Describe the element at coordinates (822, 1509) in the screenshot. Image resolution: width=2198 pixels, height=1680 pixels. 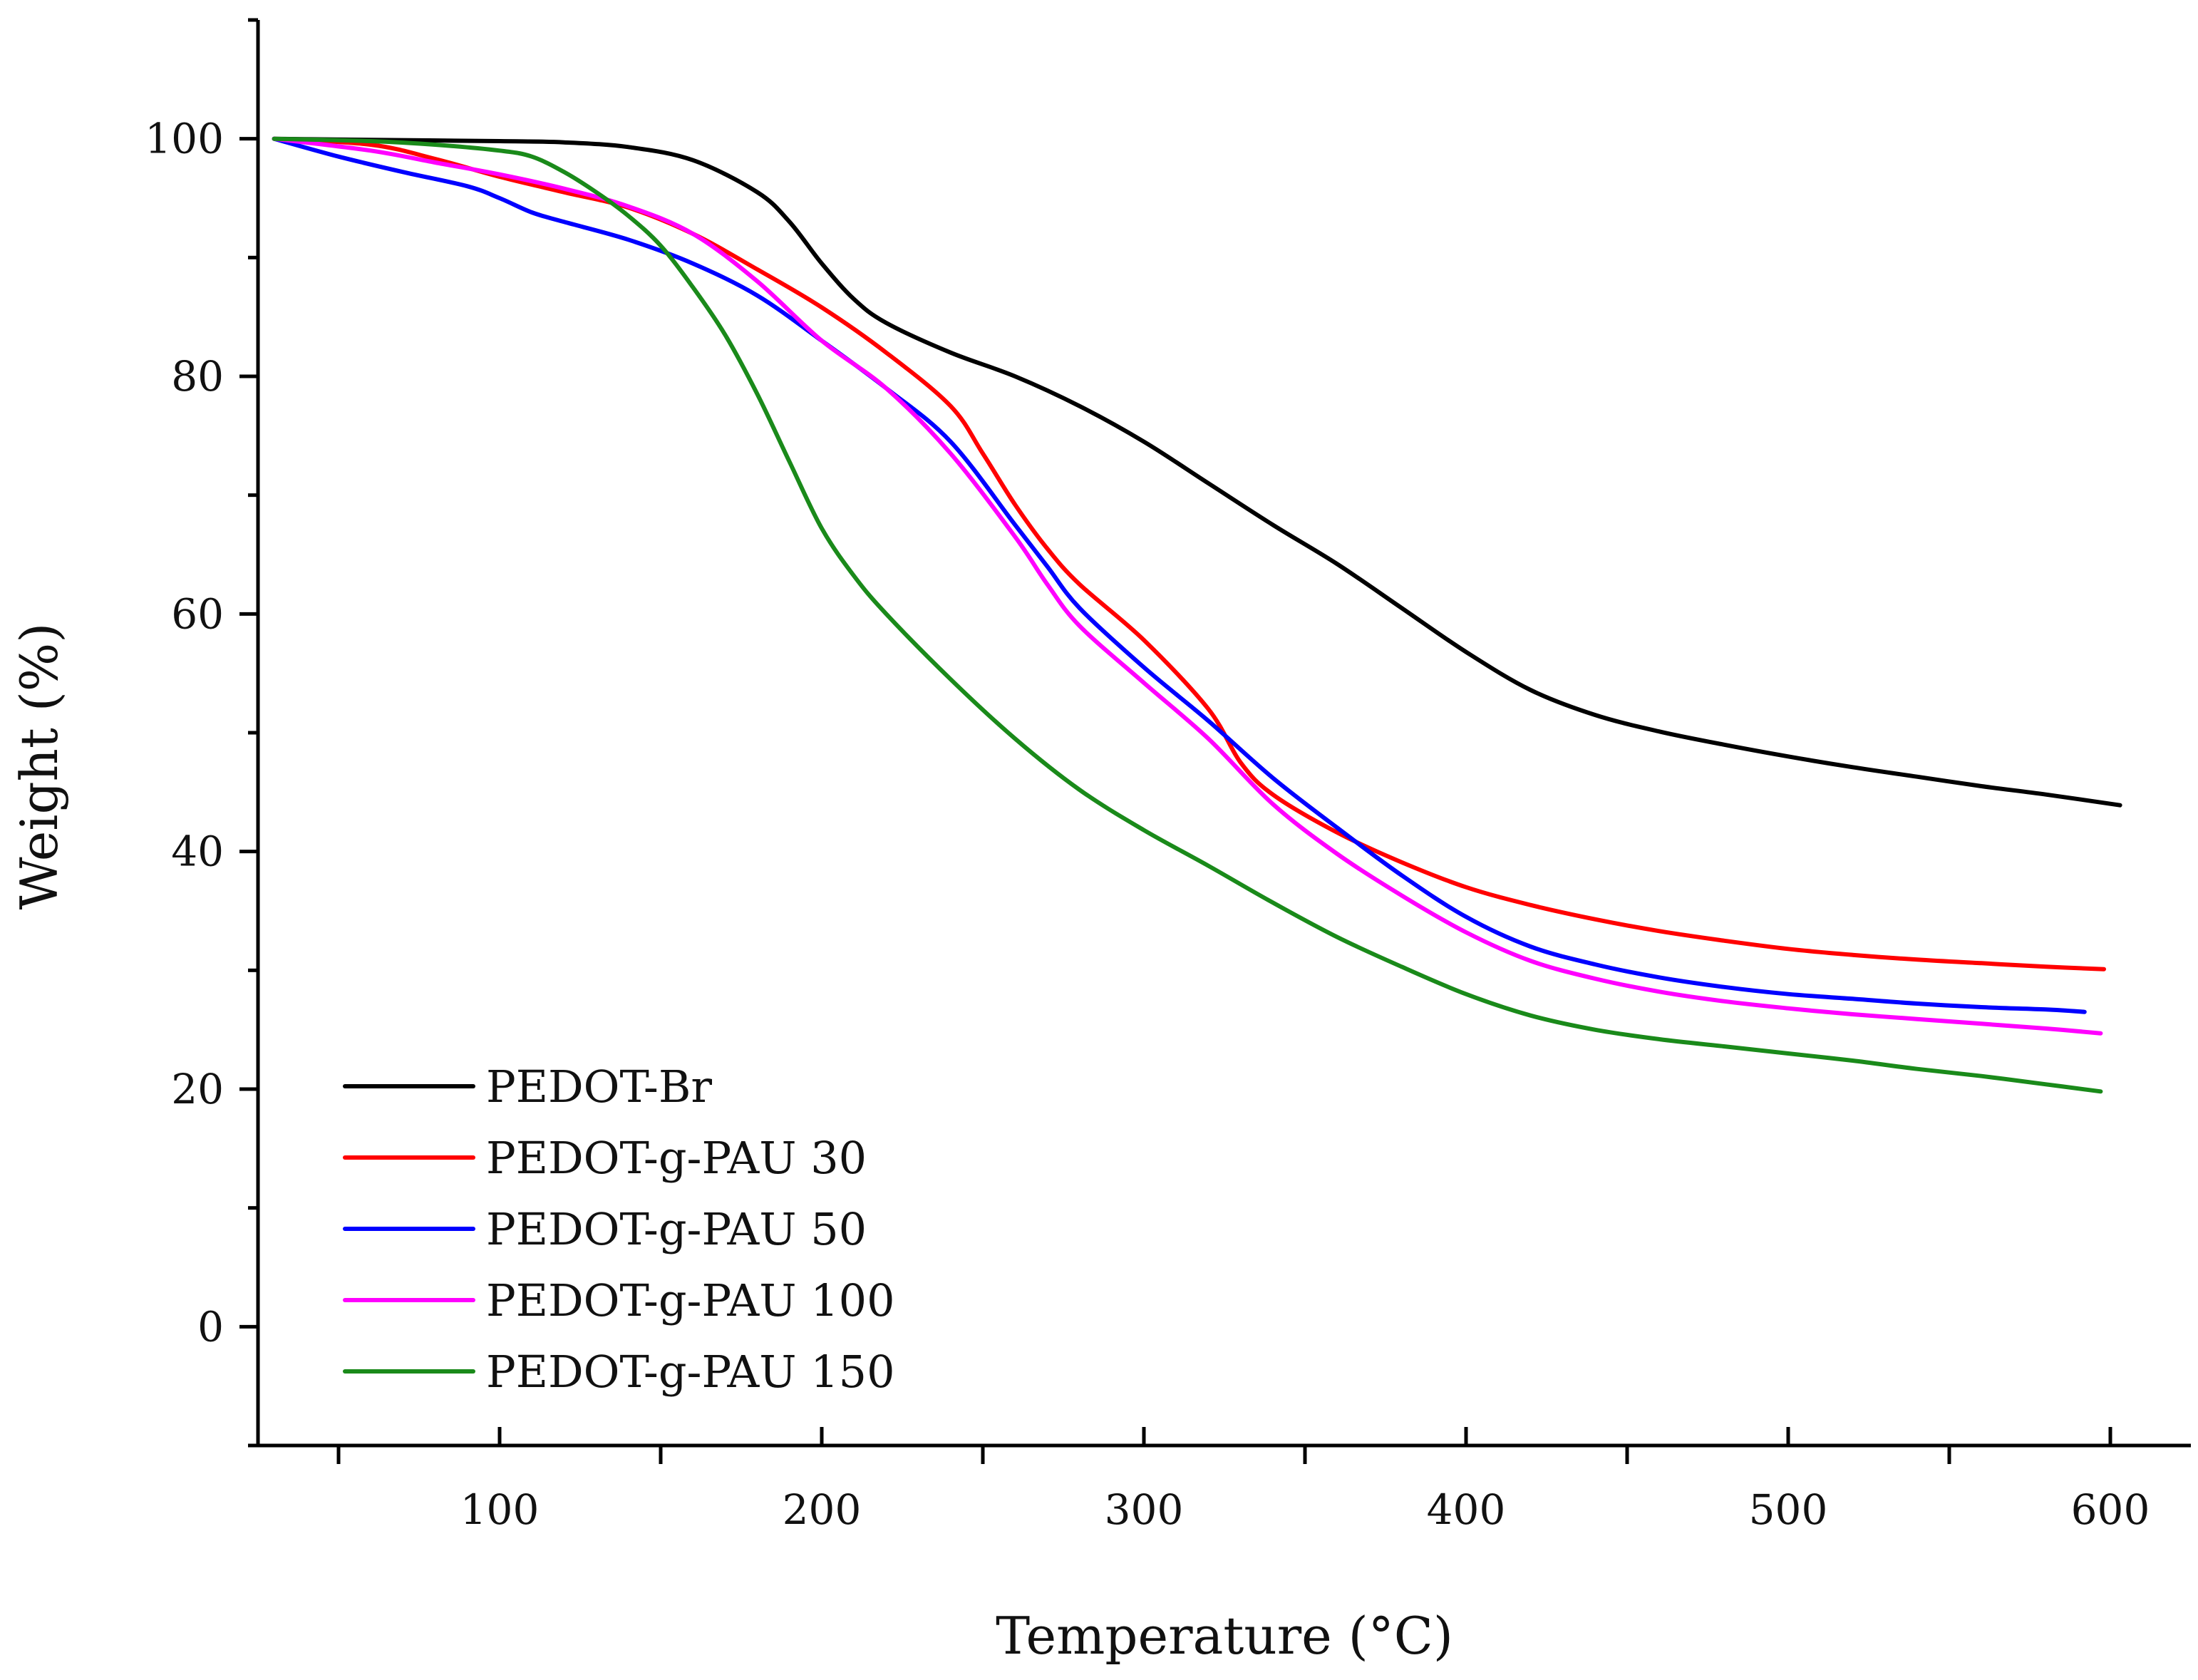
I see `x-tick-label: 200` at that location.